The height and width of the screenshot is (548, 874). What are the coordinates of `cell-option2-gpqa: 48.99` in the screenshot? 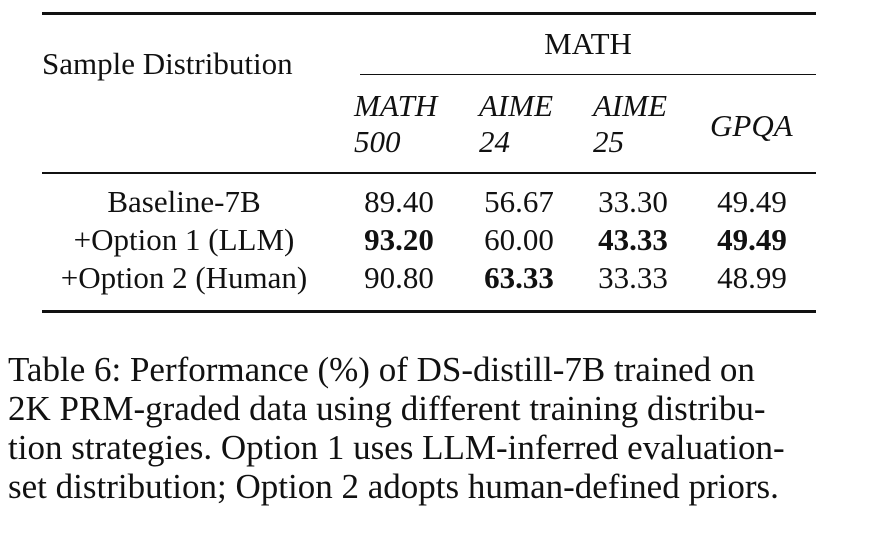 It's located at (752, 277).